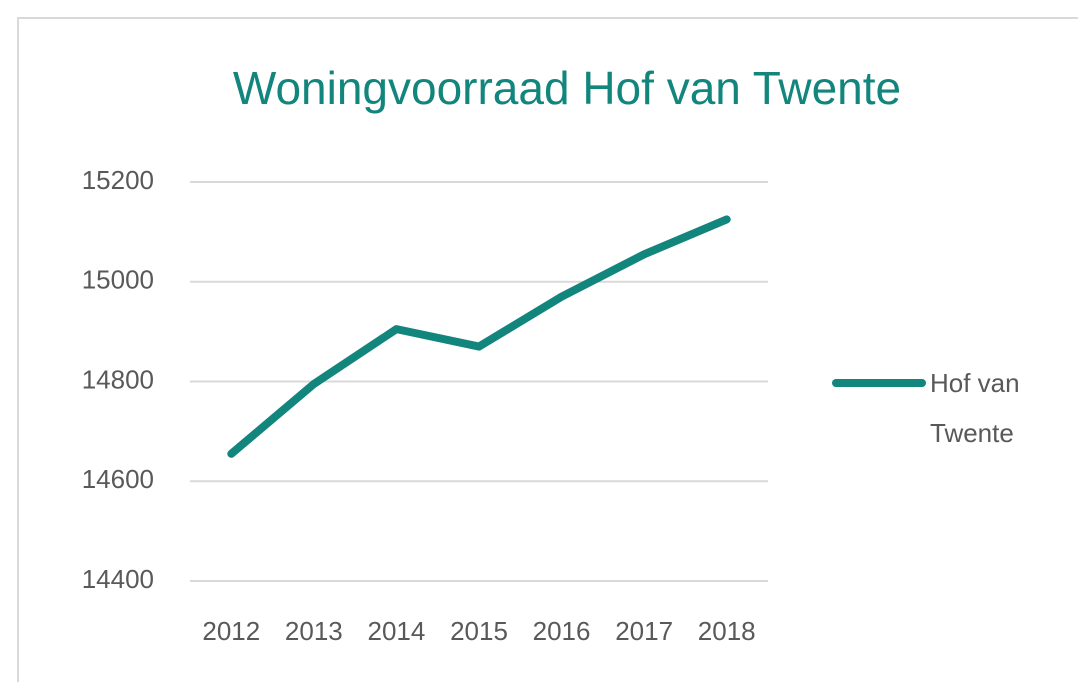  Describe the element at coordinates (118, 379) in the screenshot. I see `y-tick-label: 14800` at that location.